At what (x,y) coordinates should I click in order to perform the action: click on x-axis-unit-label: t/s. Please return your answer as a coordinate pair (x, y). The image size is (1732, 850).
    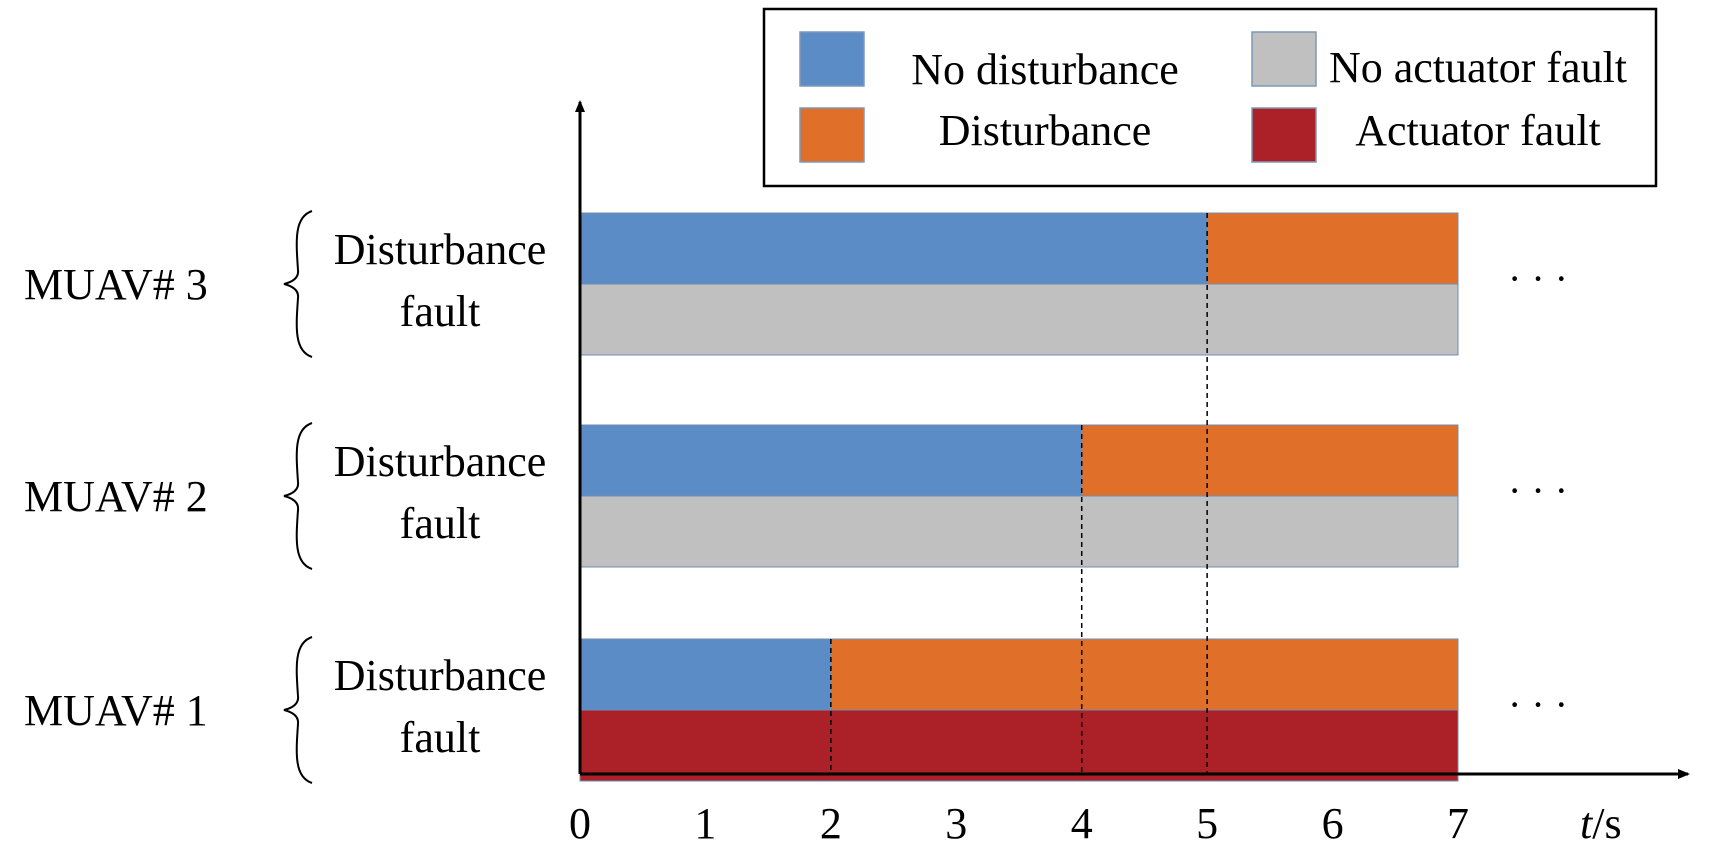
    Looking at the image, I should click on (1601, 823).